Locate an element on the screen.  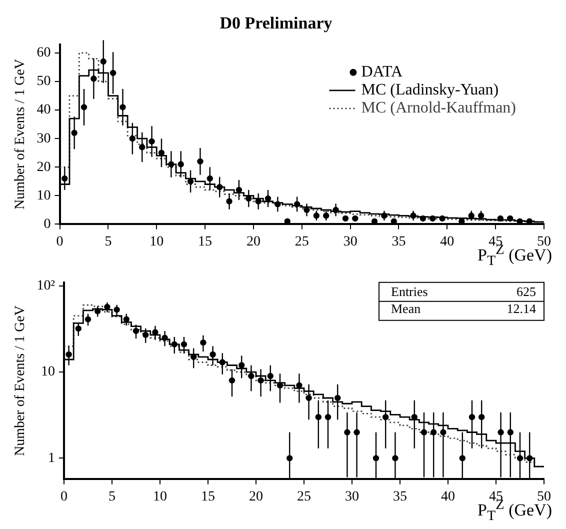
y-tick-label: 20 is located at coordinates (43, 167).